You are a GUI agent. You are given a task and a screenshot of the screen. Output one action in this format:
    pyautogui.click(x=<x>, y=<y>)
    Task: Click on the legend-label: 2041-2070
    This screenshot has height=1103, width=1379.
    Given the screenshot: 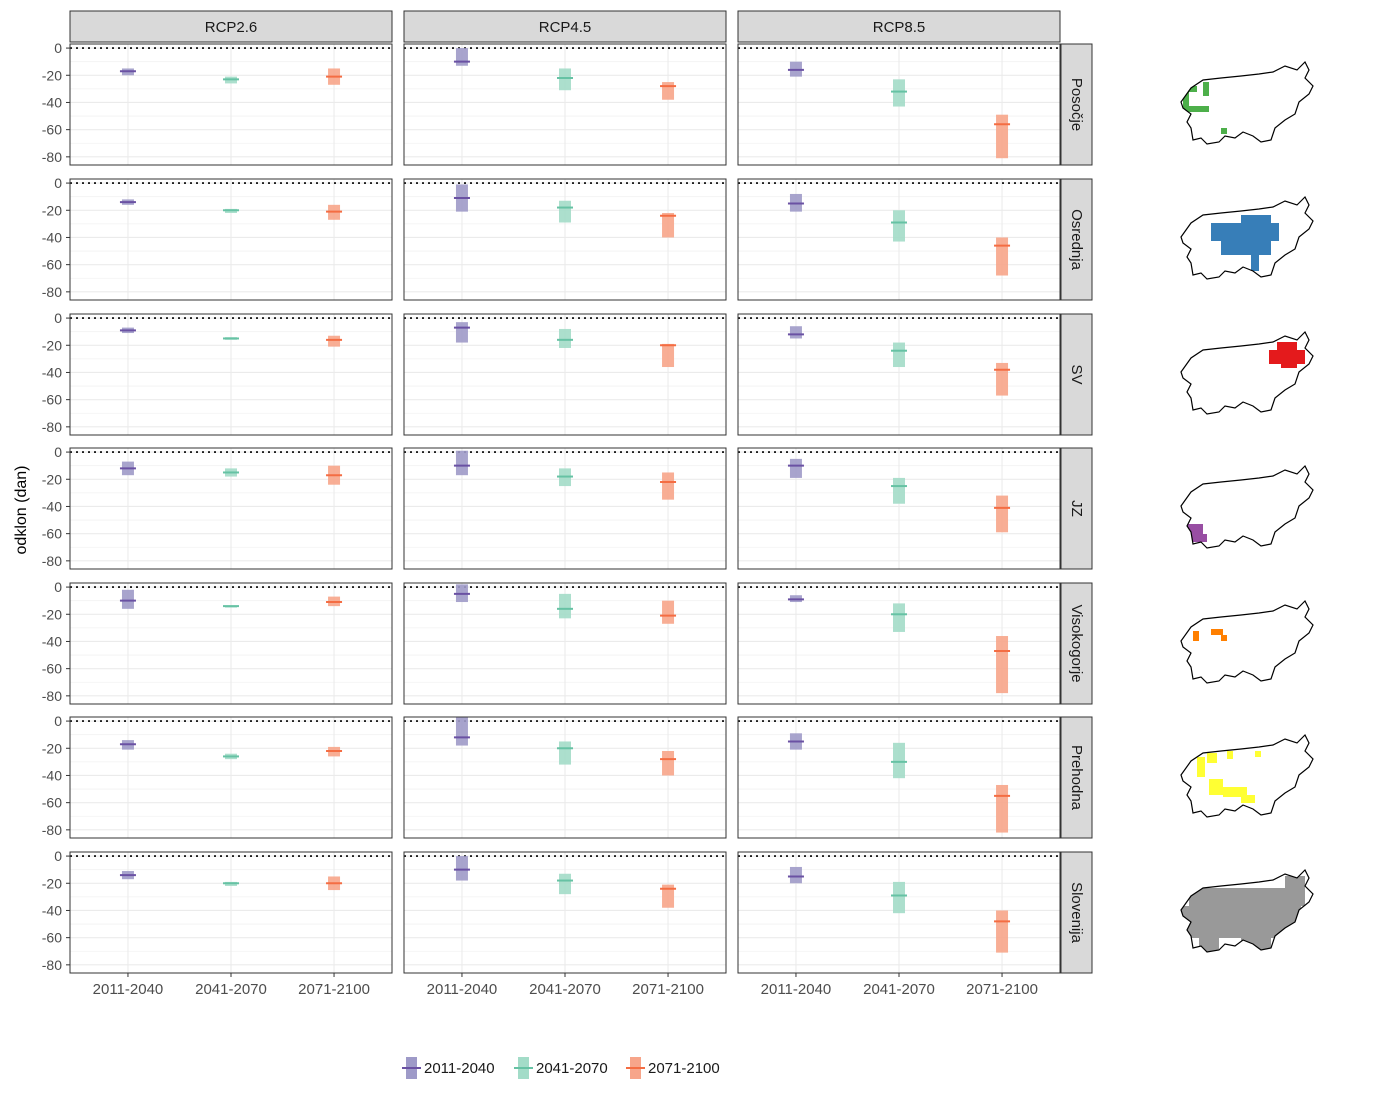 What is the action you would take?
    pyautogui.click(x=572, y=1068)
    